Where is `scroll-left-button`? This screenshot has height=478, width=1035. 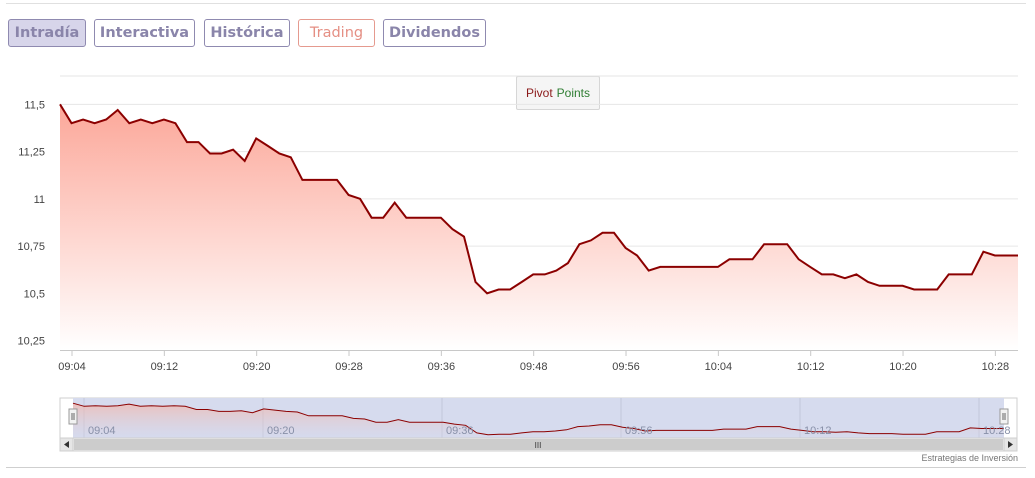
scroll-left-button is located at coordinates (66, 444).